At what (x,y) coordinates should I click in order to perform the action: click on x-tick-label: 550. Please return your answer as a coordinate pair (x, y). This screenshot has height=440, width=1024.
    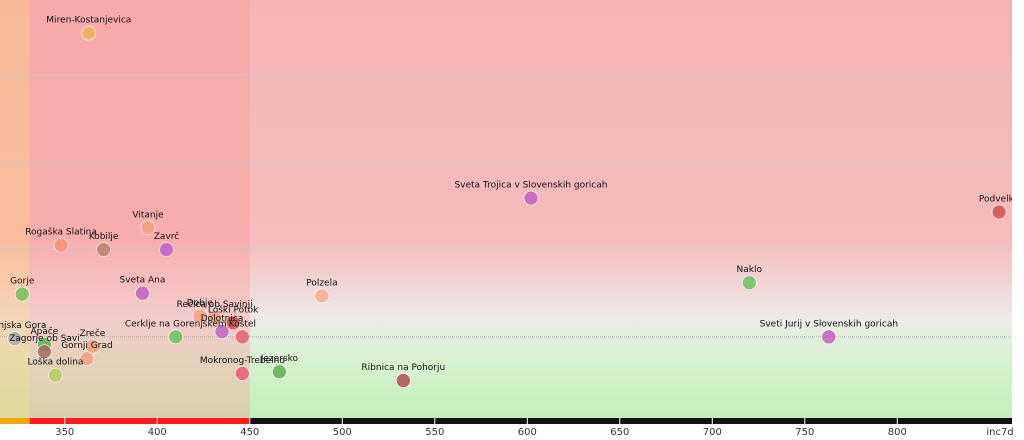
    Looking at the image, I should click on (434, 432).